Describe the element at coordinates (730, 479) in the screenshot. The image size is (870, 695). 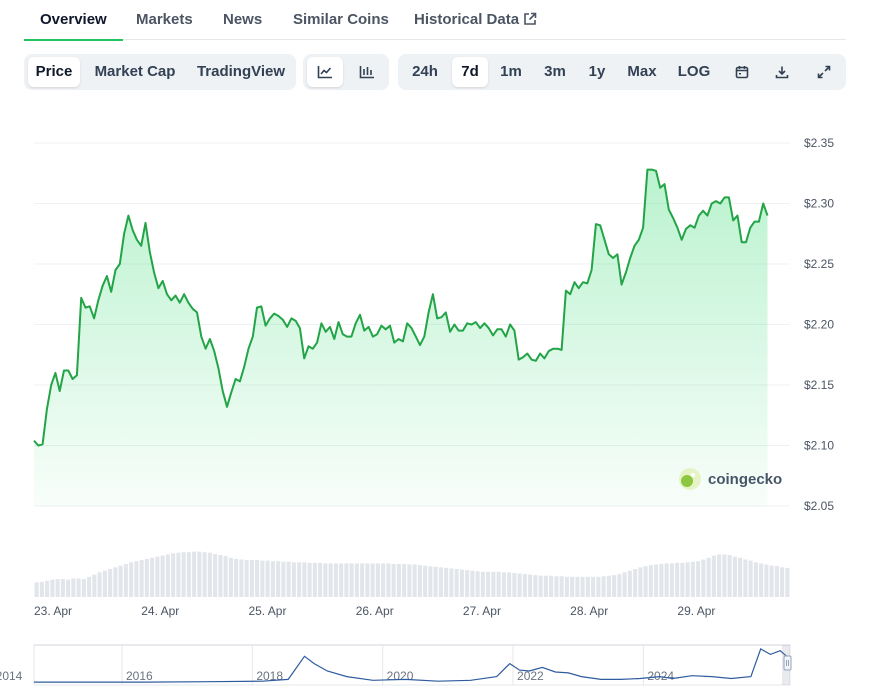
I see `coingecko-watermark: coingecko` at that location.